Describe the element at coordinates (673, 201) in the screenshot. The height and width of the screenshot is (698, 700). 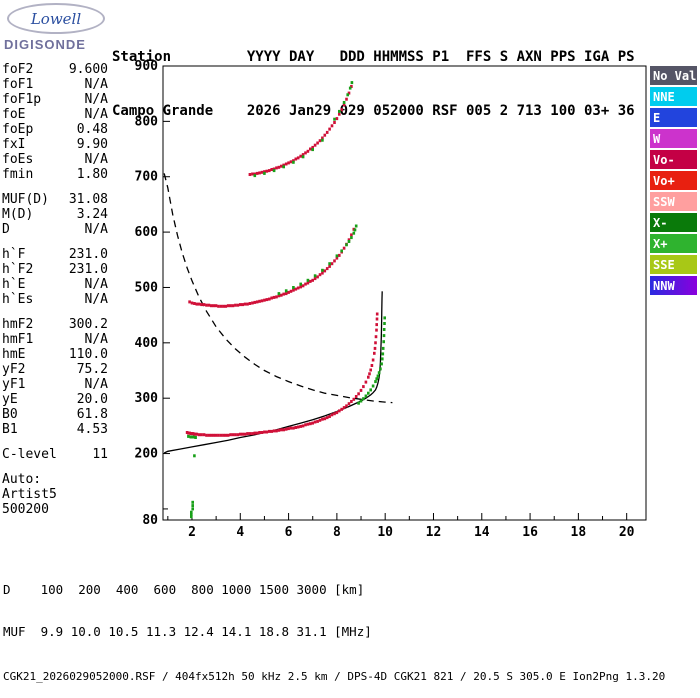
I see `legend-item-ssw: SSW` at that location.